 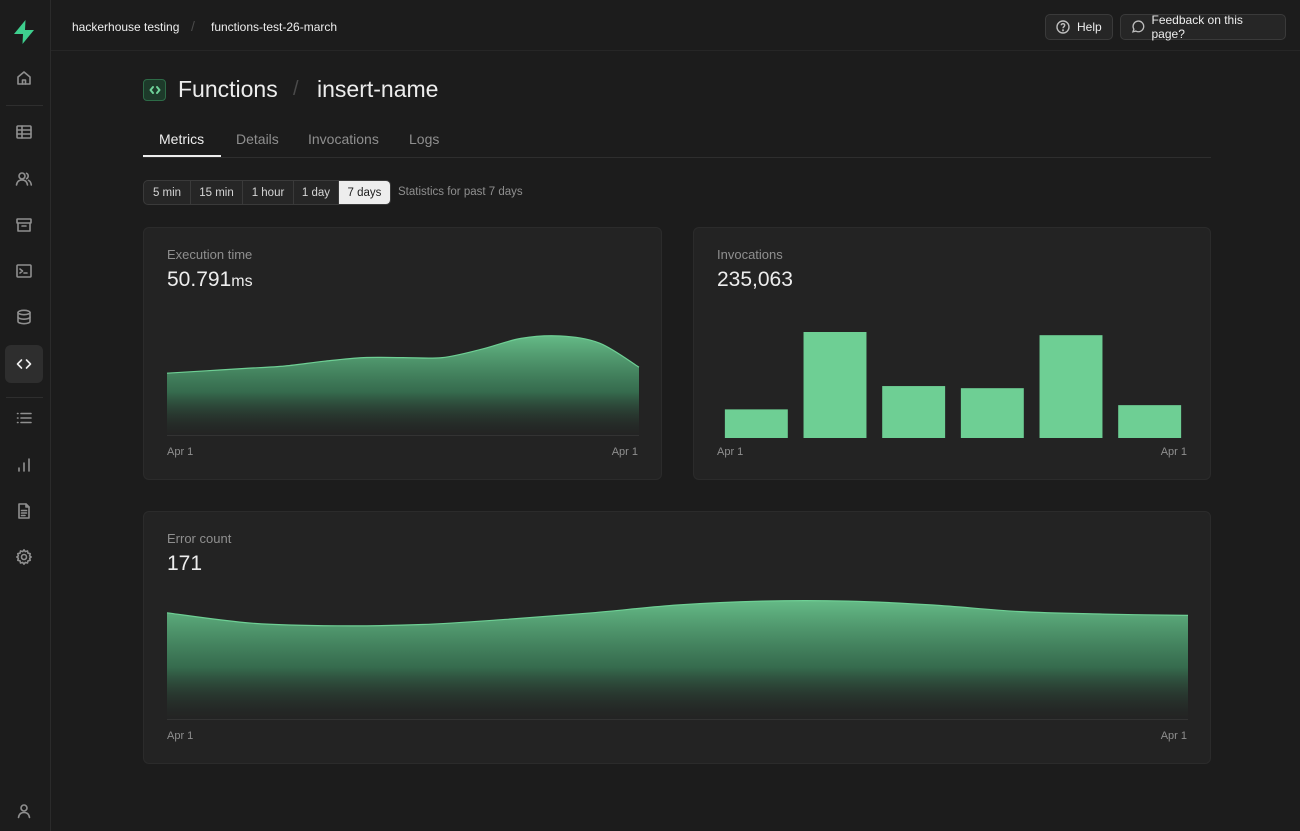 What do you see at coordinates (242, 281) in the screenshot?
I see `card-value-unit: ms` at bounding box center [242, 281].